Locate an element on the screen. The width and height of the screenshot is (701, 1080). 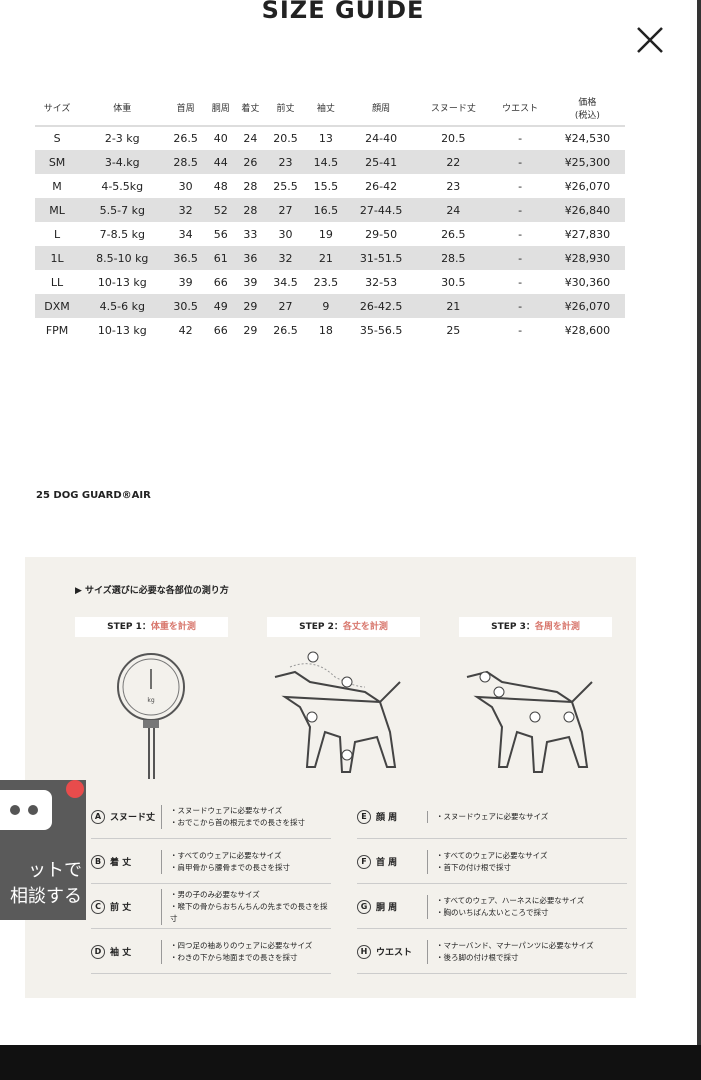
table-cell: 3-4.kg is located at coordinates (122, 162).